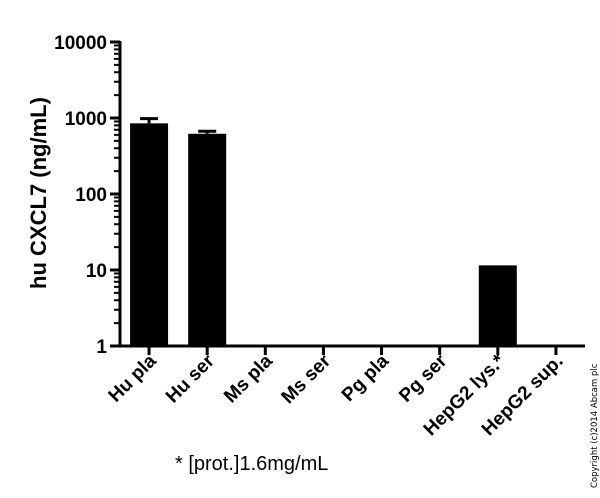  What do you see at coordinates (307, 379) in the screenshot?
I see `x-tick-label-3: Ms ser` at bounding box center [307, 379].